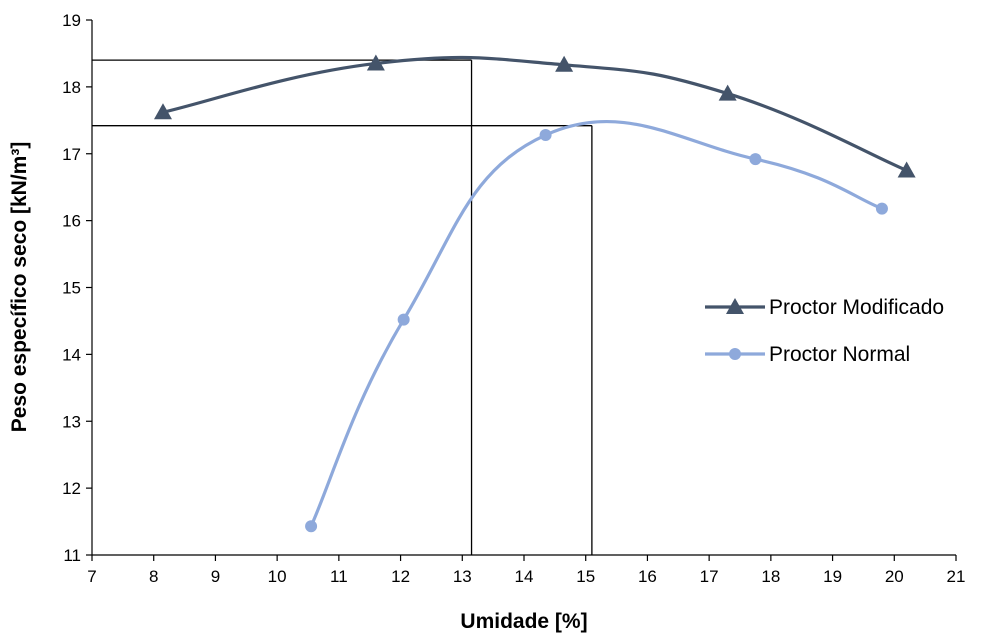 This screenshot has width=994, height=639. Describe the element at coordinates (71, 87) in the screenshot. I see `y-tick-label: 18` at that location.